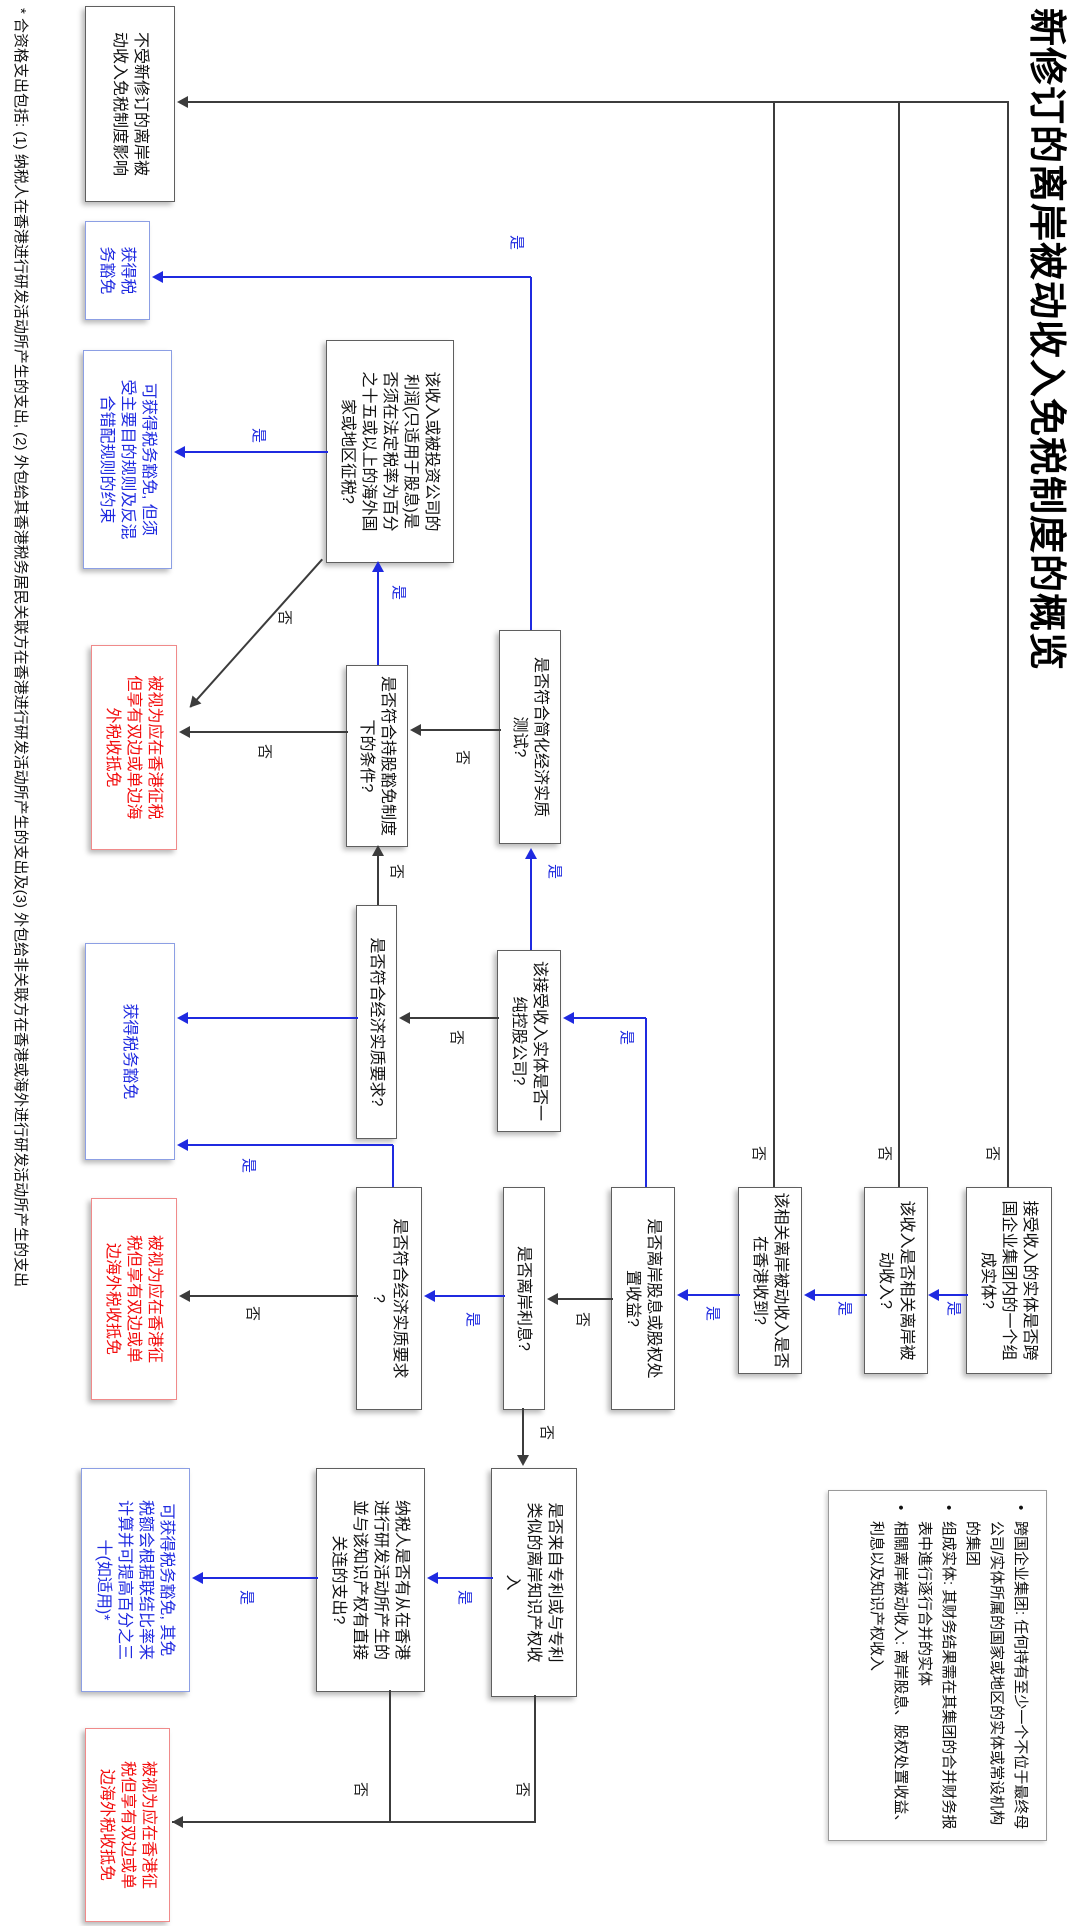  What do you see at coordinates (606, 1018) in the screenshot?
I see `edge-e-b4-yes-holding-seg1` at bounding box center [606, 1018].